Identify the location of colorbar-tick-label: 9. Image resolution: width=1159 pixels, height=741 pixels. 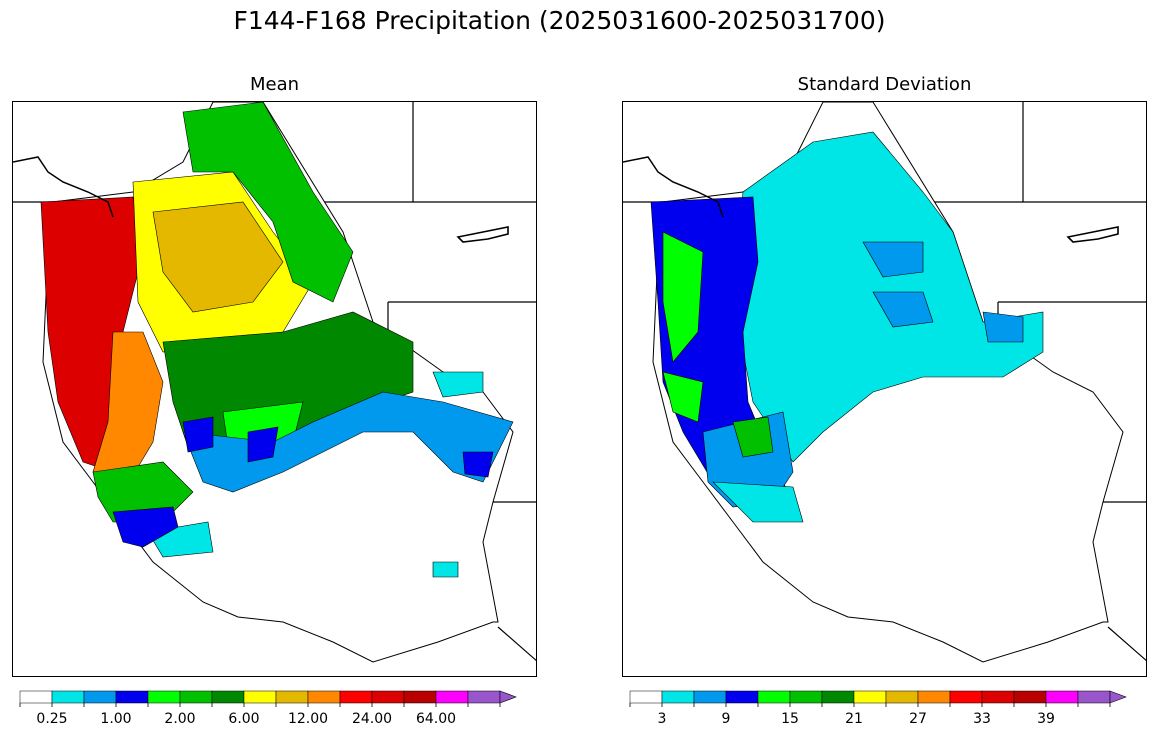
(726, 719).